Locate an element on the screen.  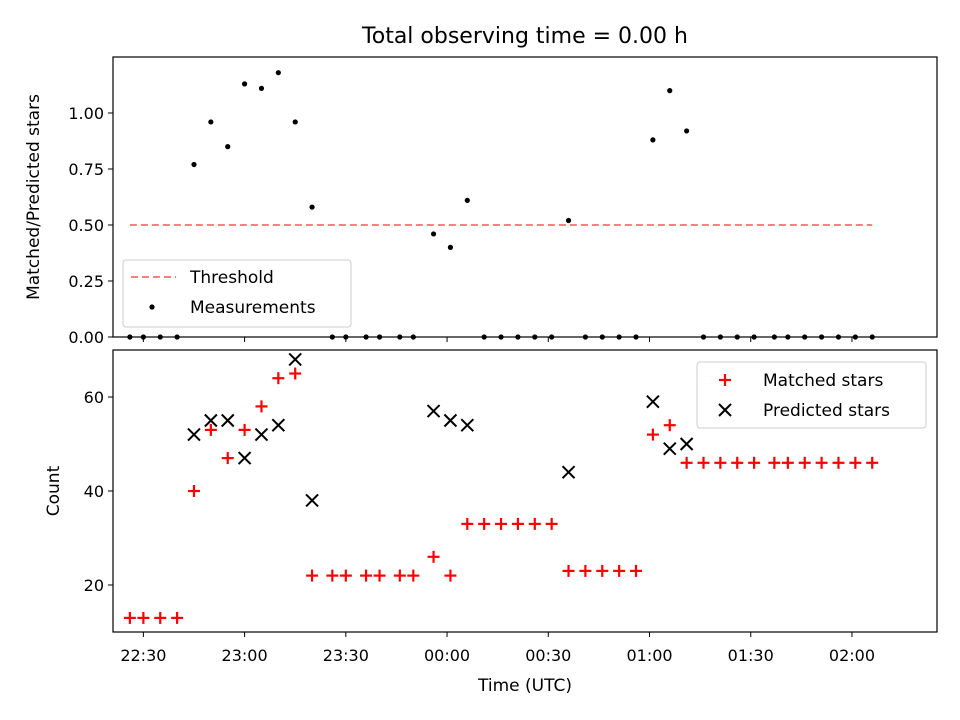
bottom-legend: Matched stars Predicted stars is located at coordinates (811, 395).